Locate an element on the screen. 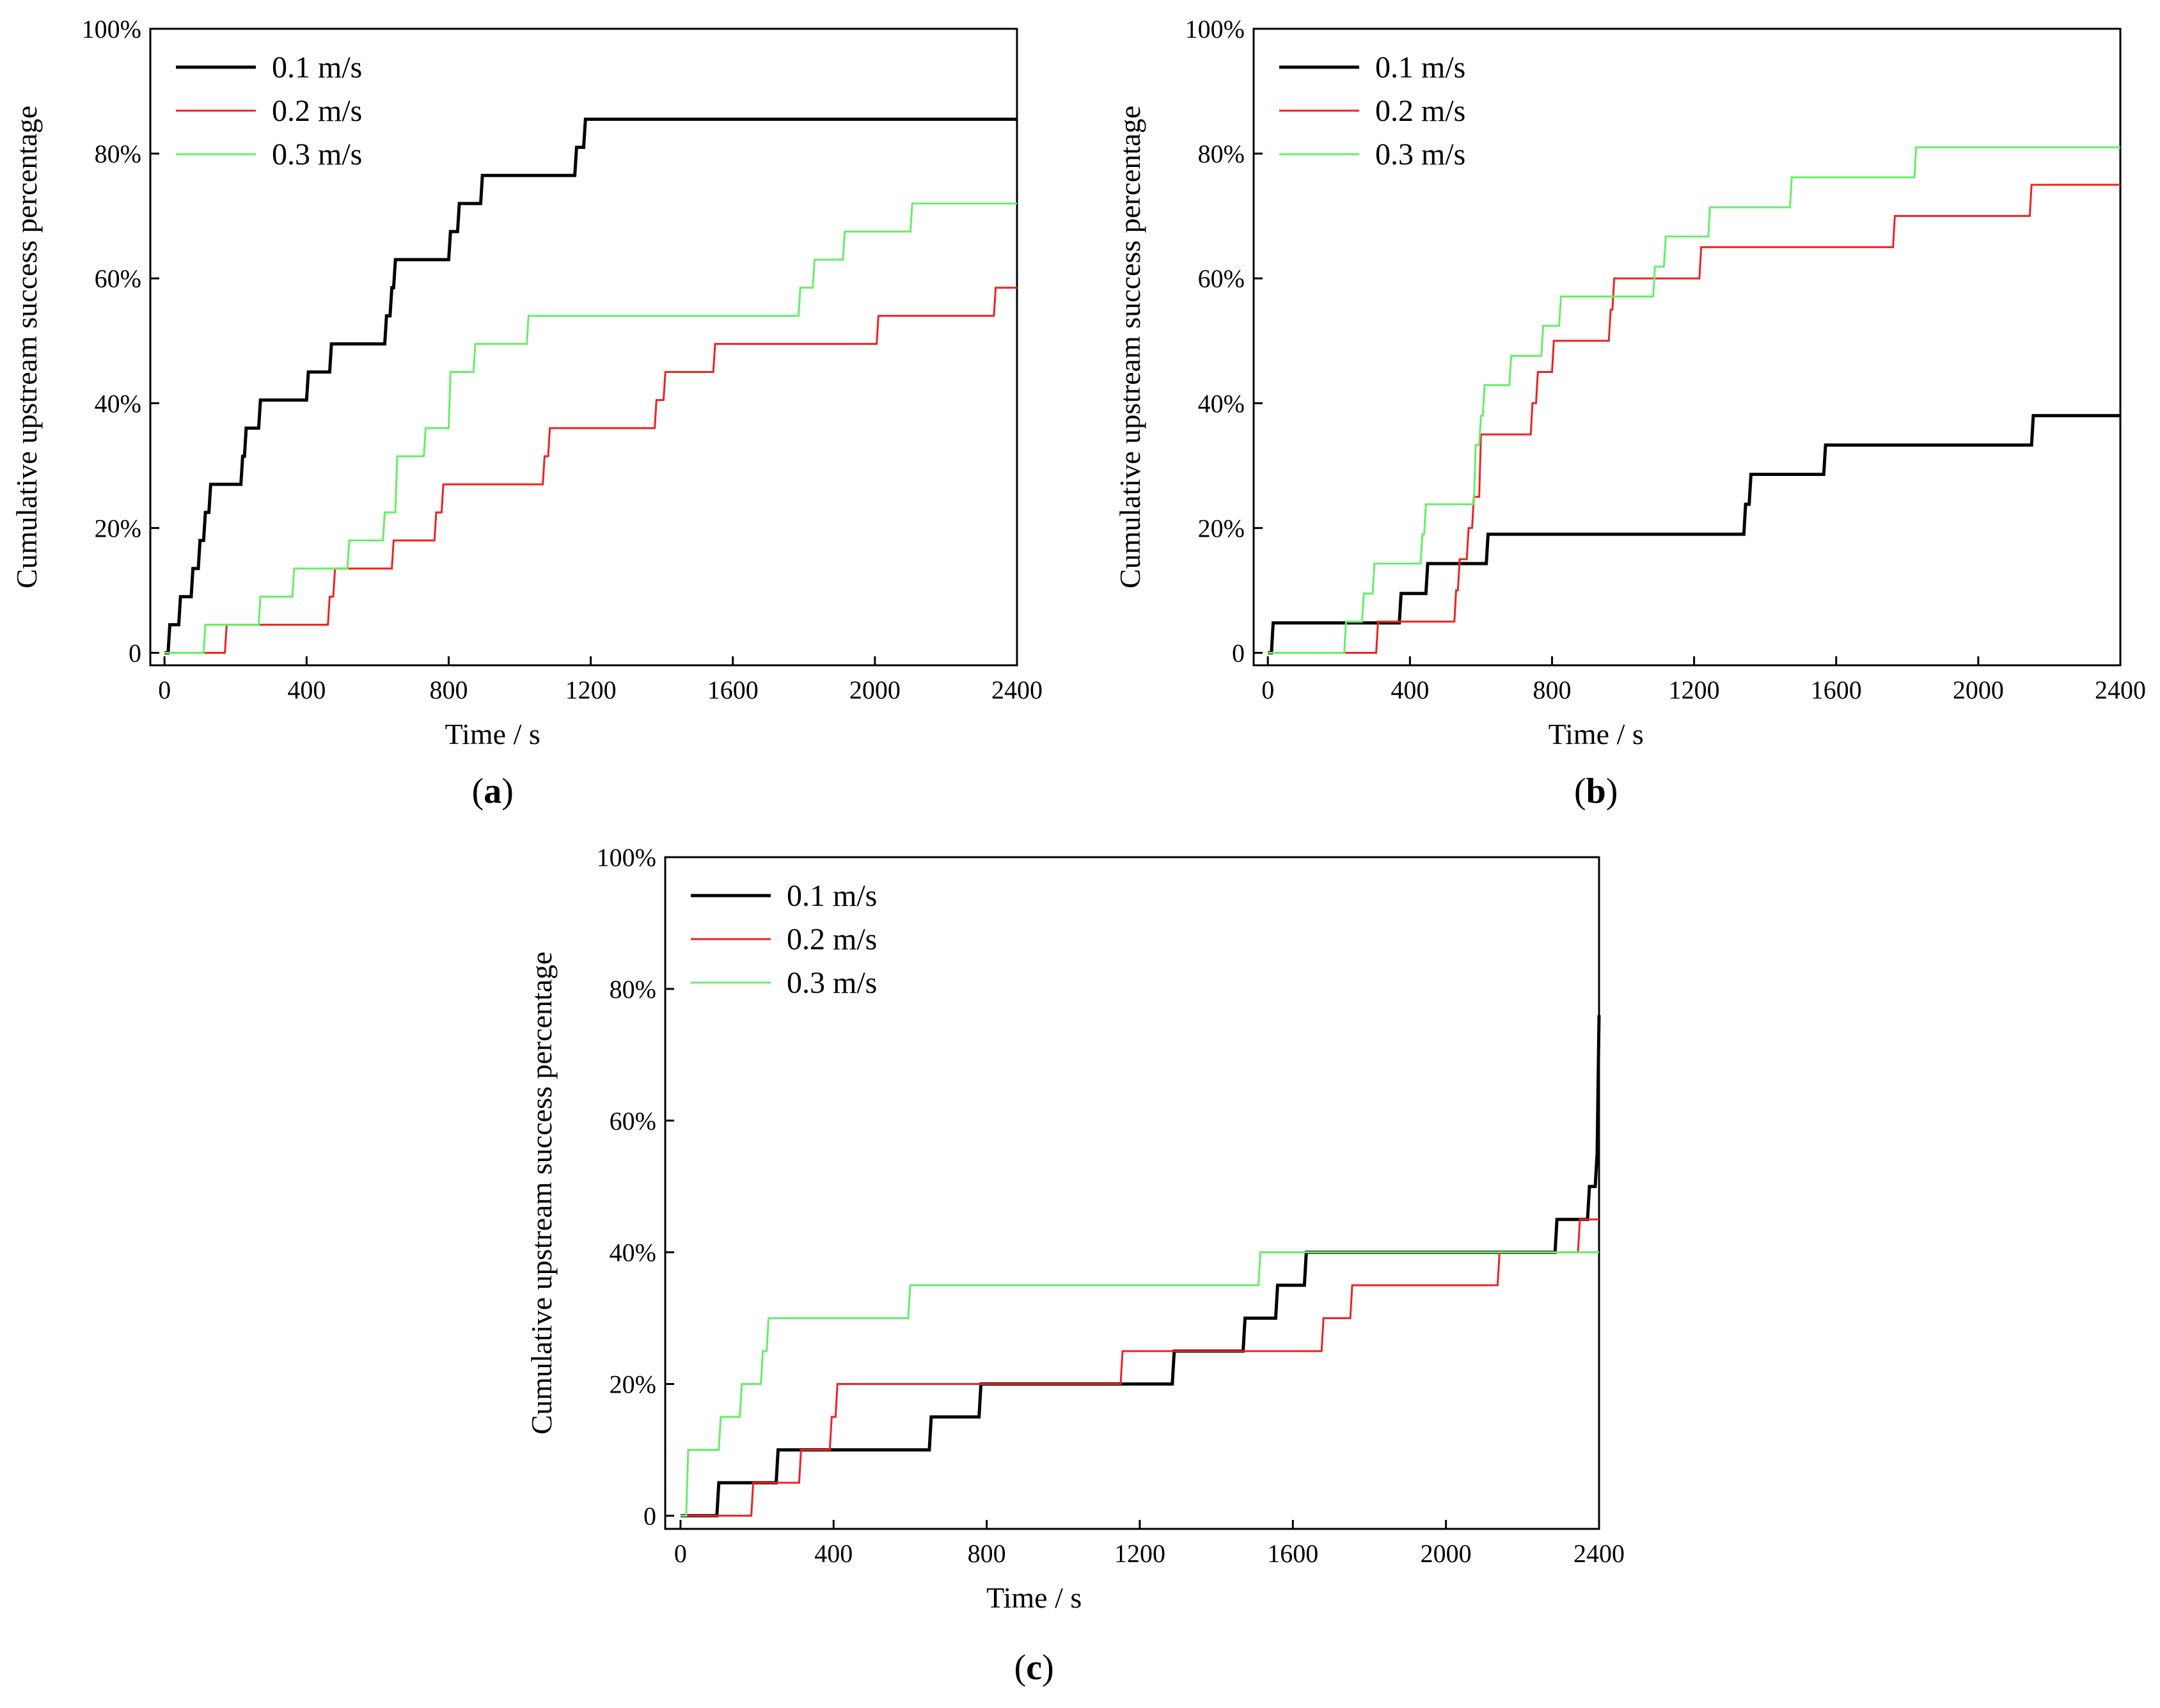 Image resolution: width=2160 pixels, height=1708 pixels. panel-label: (b) is located at coordinates (1596, 791).